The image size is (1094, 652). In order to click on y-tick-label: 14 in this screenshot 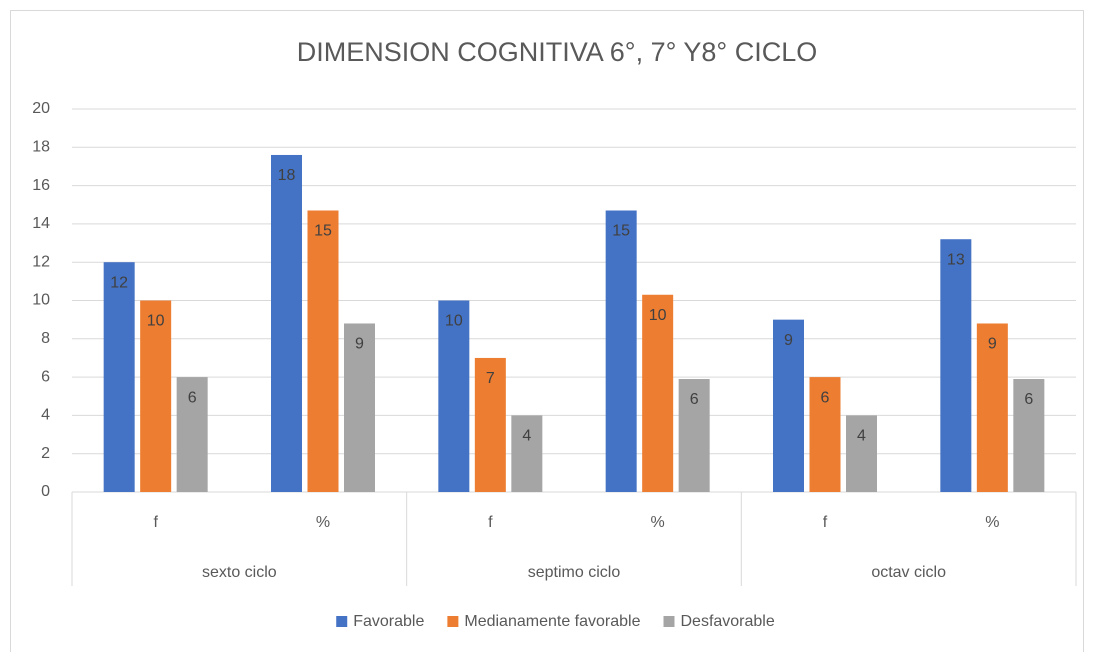, I will do `click(41, 223)`.